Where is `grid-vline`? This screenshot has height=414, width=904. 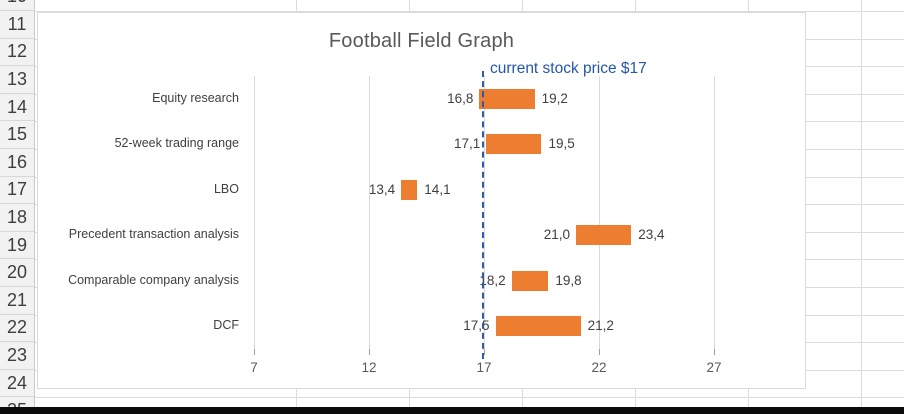 grid-vline is located at coordinates (861, 203).